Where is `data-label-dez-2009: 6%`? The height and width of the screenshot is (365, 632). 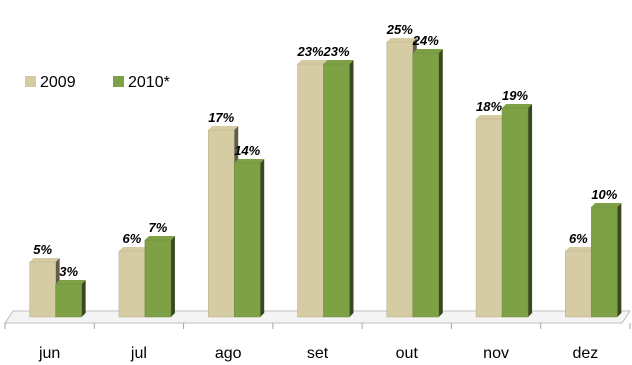 data-label-dez-2009: 6% is located at coordinates (578, 238).